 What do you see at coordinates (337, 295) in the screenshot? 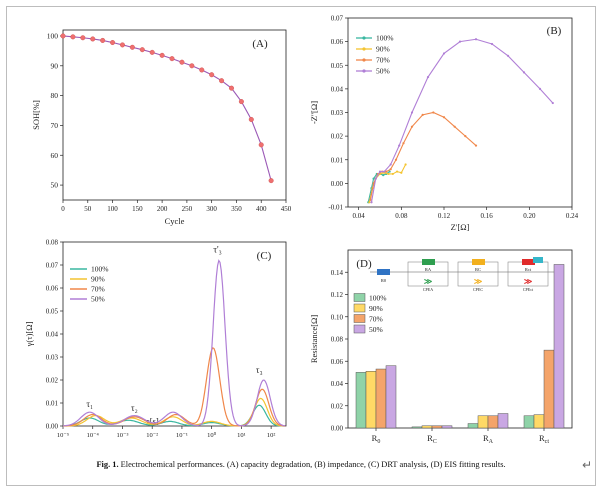
I see `y-tick-label: 0.12` at bounding box center [337, 295].